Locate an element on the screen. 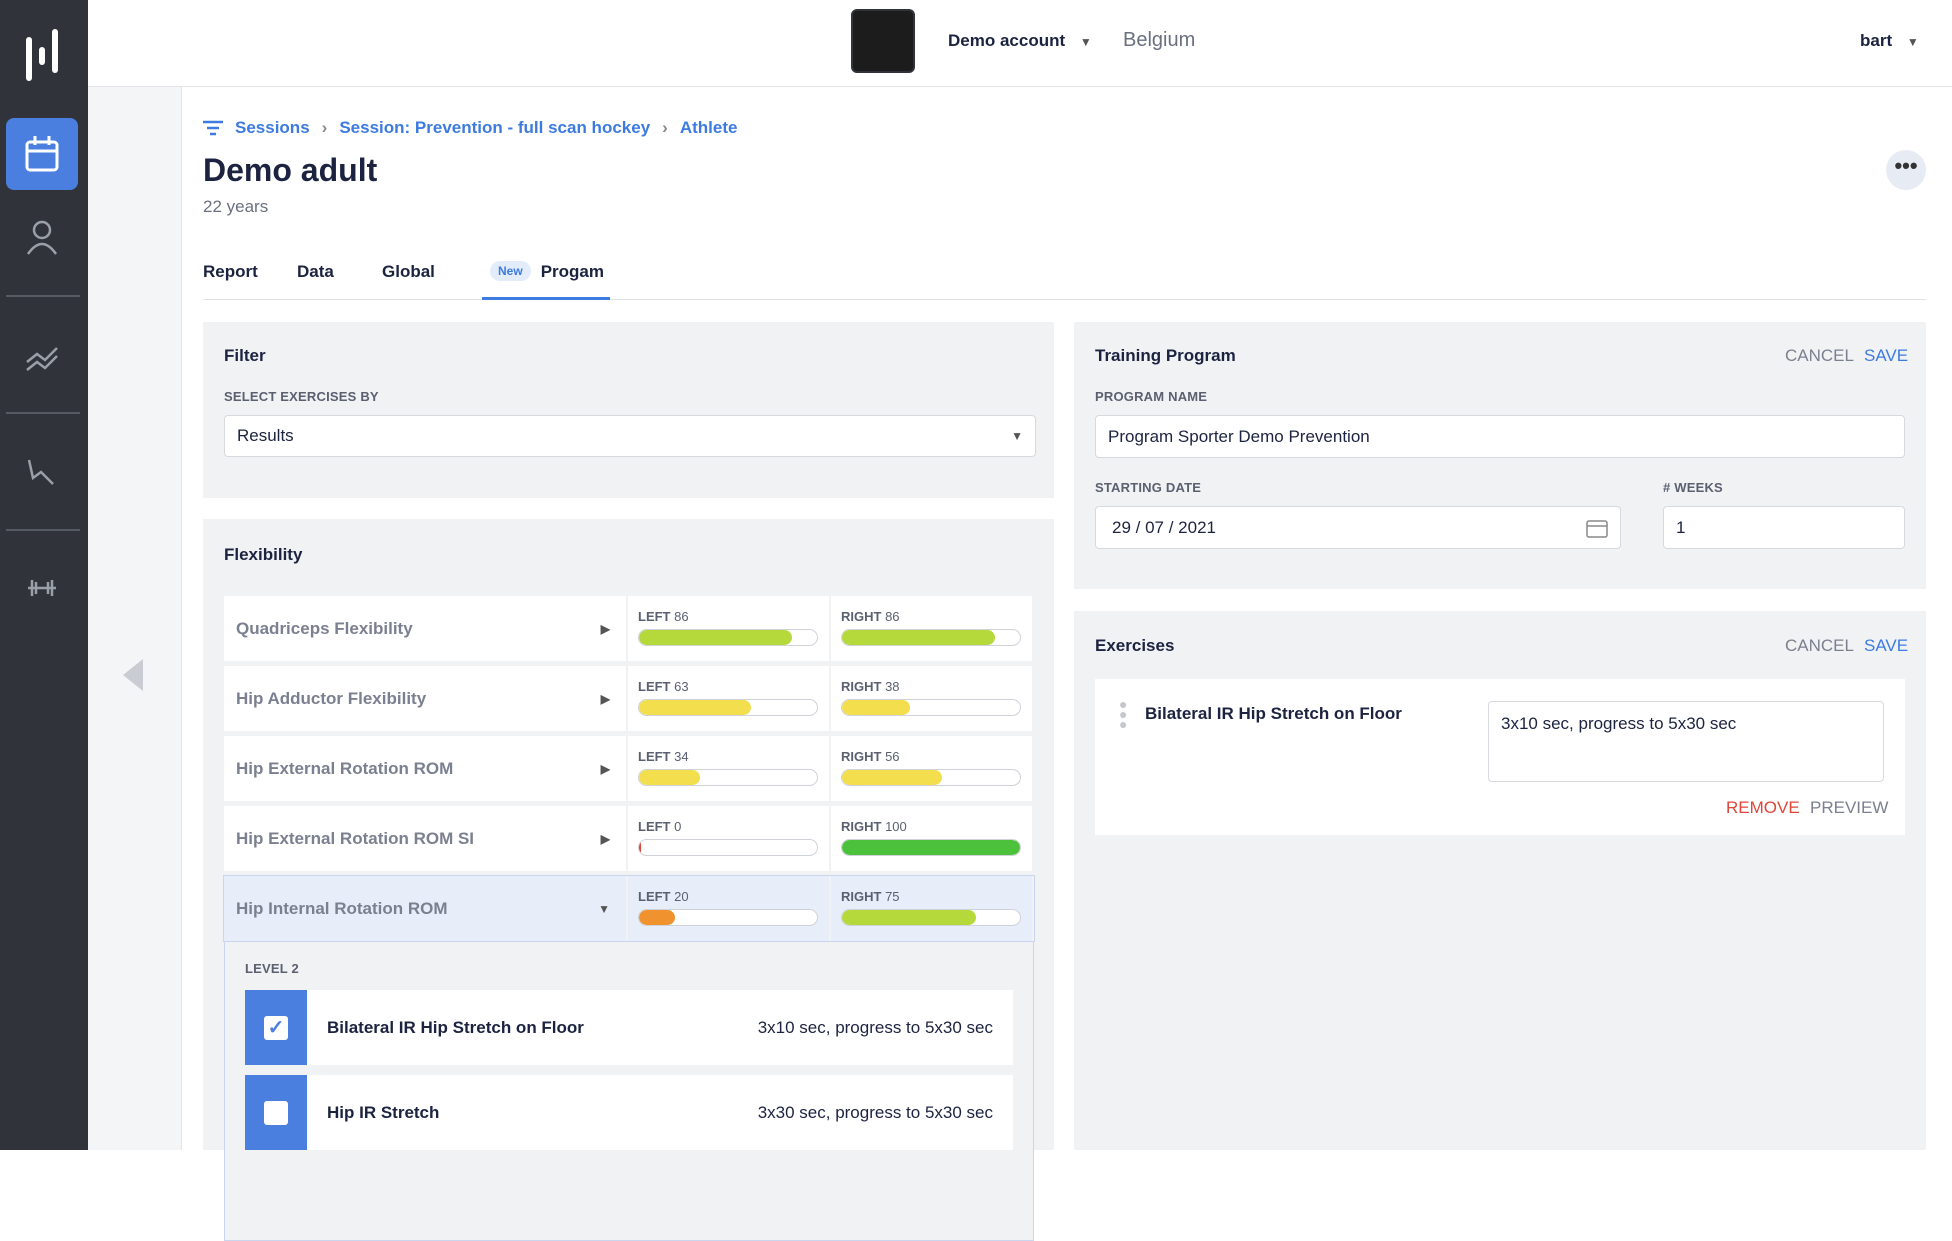 The image size is (1952, 1241). tab-label: Report is located at coordinates (230, 271).